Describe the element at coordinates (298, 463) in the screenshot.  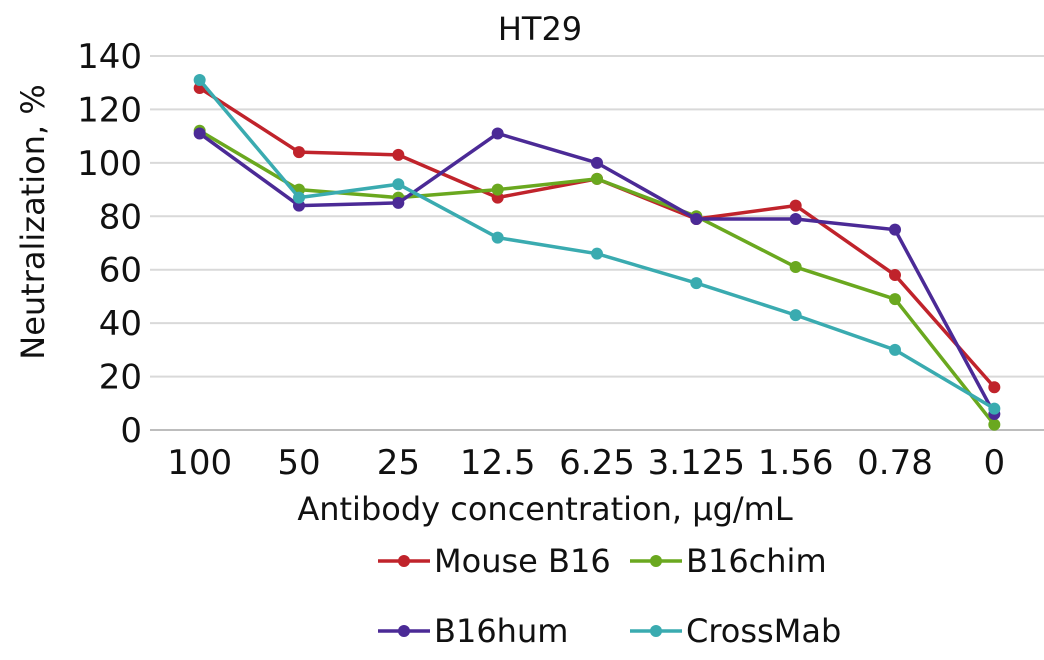
I see `x-tick-label: 50` at that location.